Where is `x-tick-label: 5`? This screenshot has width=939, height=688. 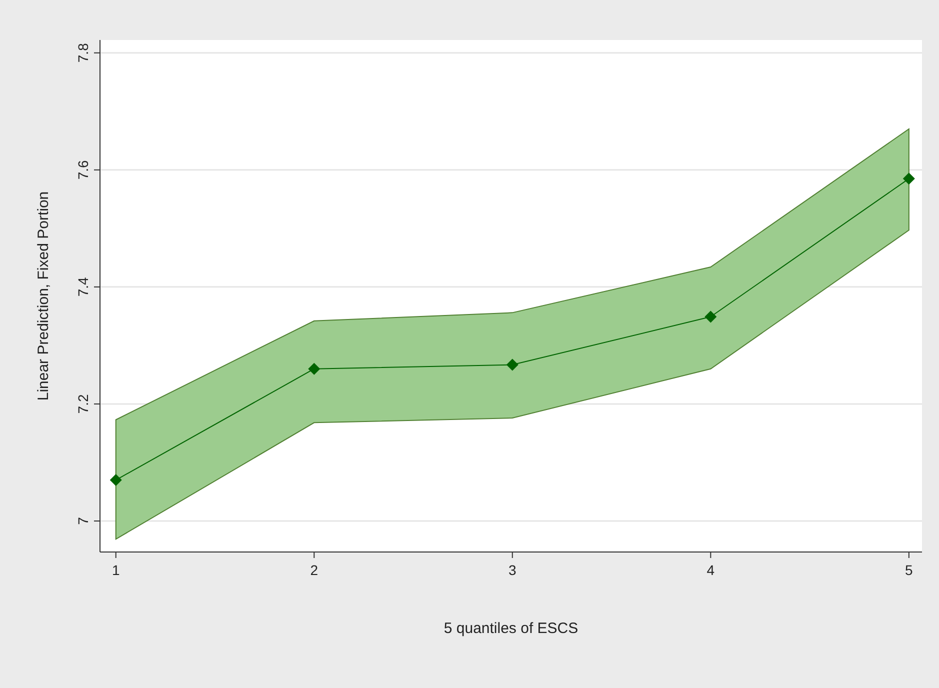 x-tick-label: 5 is located at coordinates (909, 570).